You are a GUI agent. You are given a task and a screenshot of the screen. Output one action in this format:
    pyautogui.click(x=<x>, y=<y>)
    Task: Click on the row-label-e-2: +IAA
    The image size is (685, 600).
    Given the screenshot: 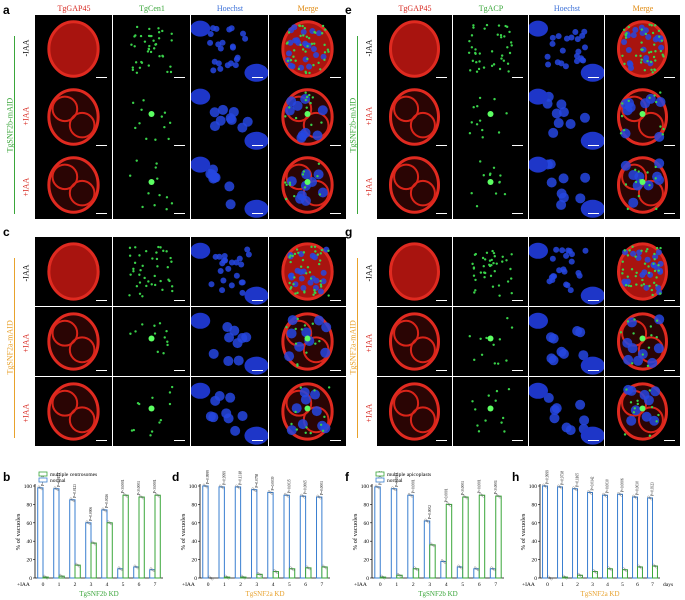 What is the action you would take?
    pyautogui.click(x=369, y=116)
    